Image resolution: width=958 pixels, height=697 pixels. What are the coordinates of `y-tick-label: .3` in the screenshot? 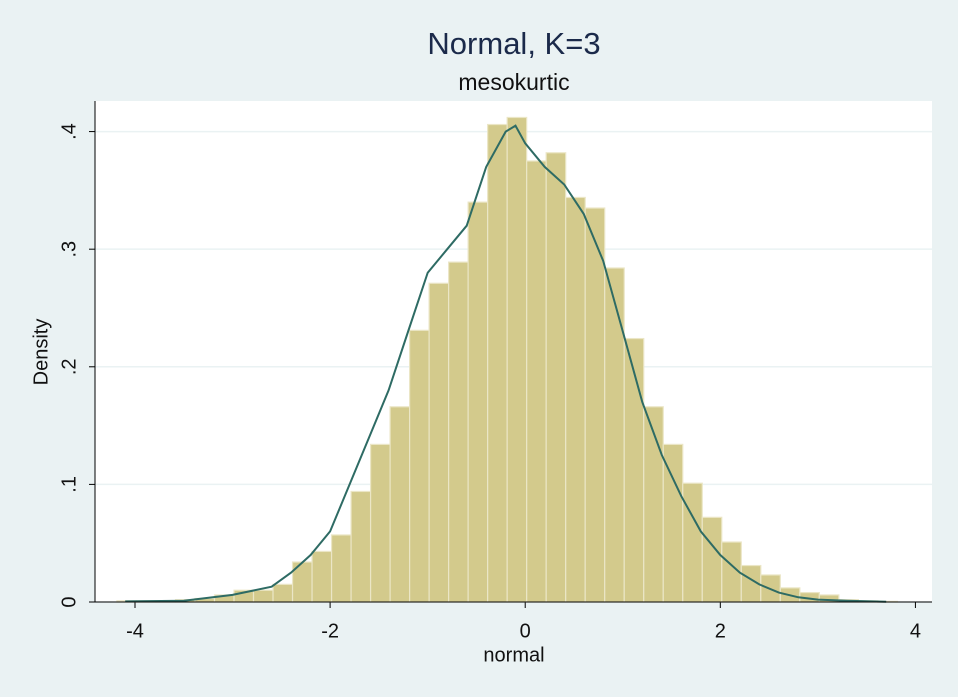 It's located at (69, 249).